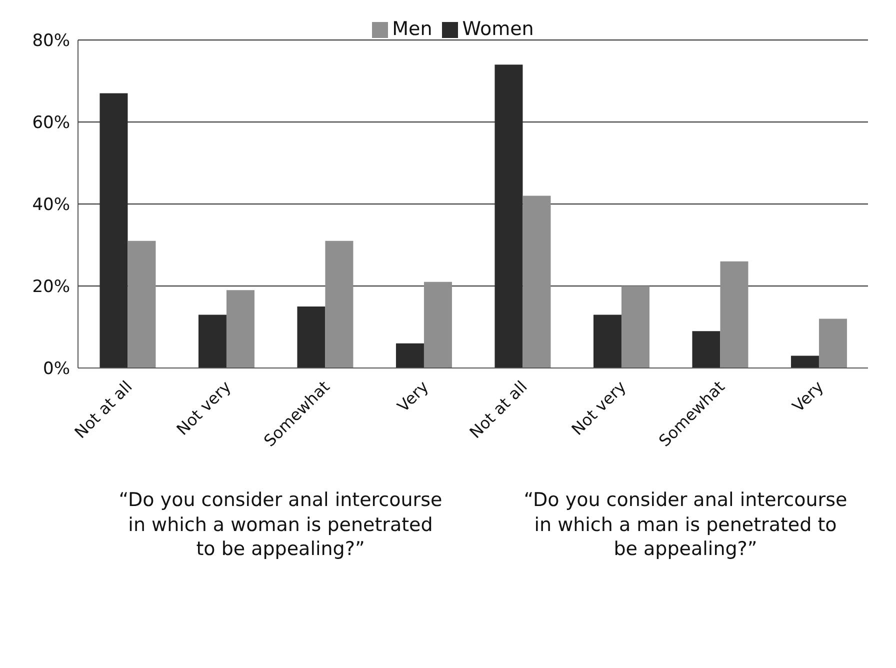  What do you see at coordinates (281, 525) in the screenshot?
I see `text: “Do you consider anal intercourse in which a woman is penetrated to be appealing?”` at bounding box center [281, 525].